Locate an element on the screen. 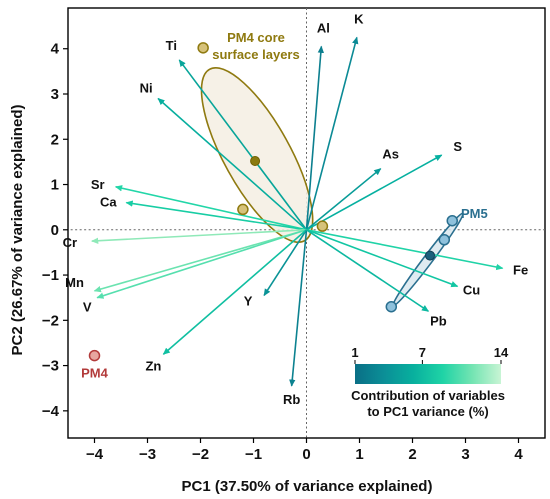  y-tick-label: −1 is located at coordinates (50, 275).